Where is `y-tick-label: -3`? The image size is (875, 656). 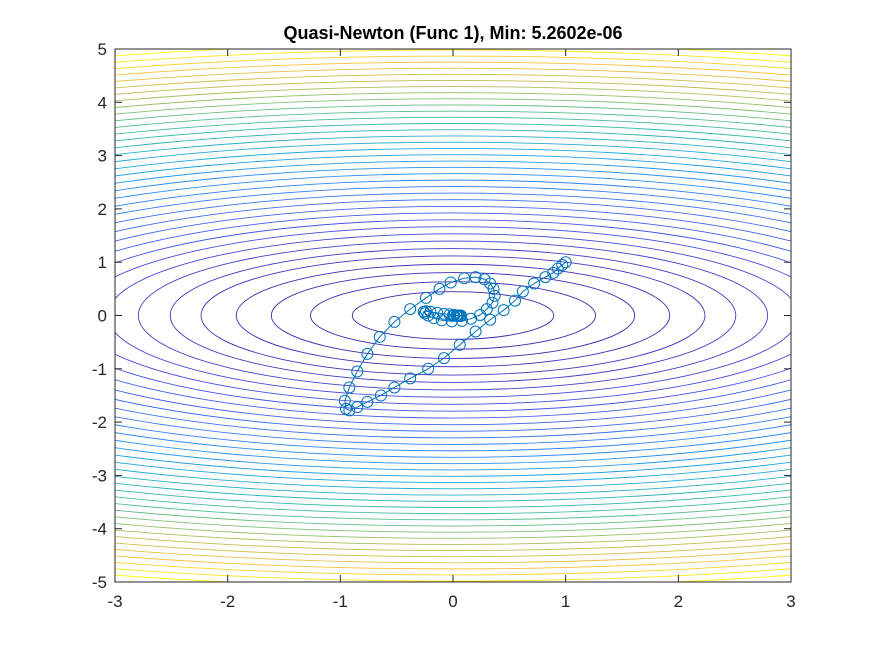
y-tick-label: -3 is located at coordinates (99, 475).